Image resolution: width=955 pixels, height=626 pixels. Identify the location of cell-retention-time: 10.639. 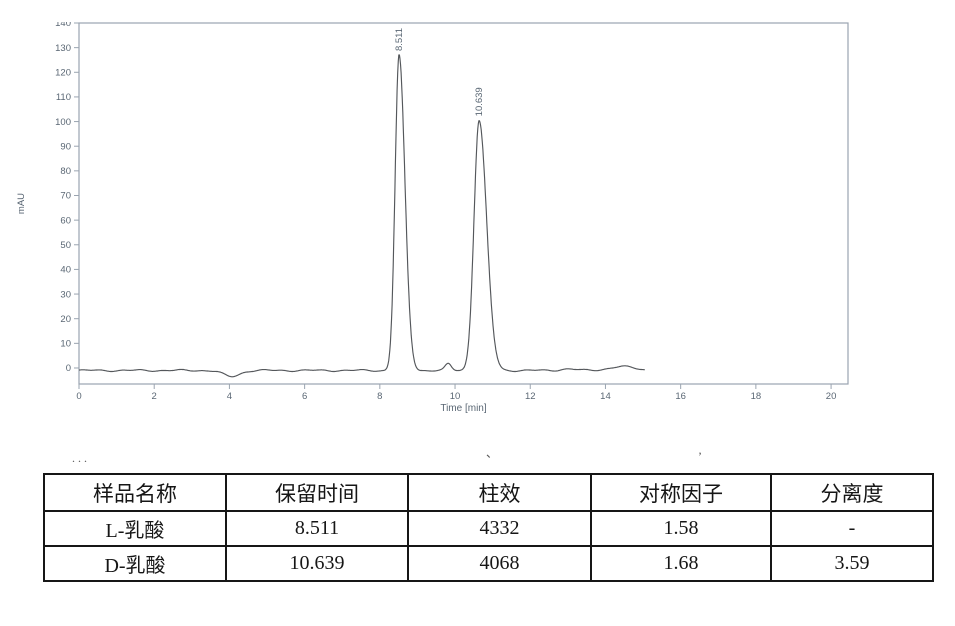
(317, 563).